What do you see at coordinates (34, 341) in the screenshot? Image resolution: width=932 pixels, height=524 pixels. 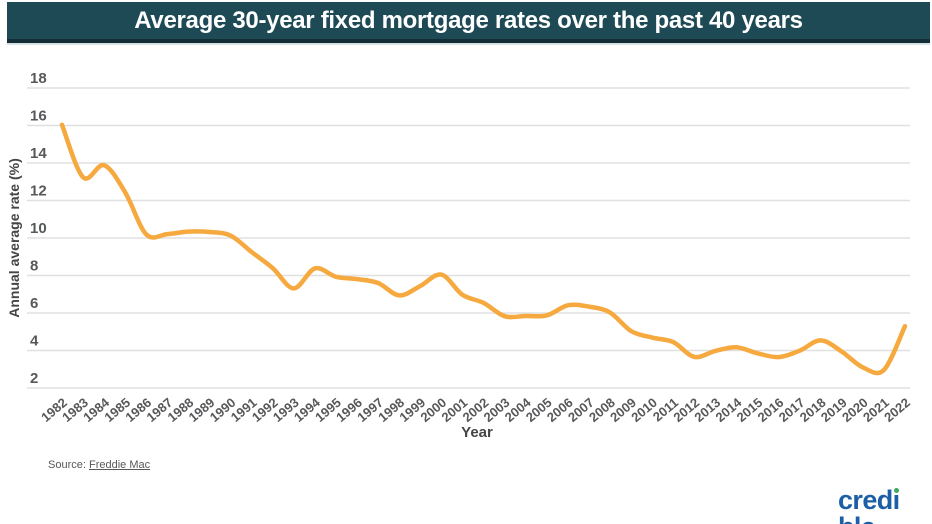 I see `y-tick-label: 4` at bounding box center [34, 341].